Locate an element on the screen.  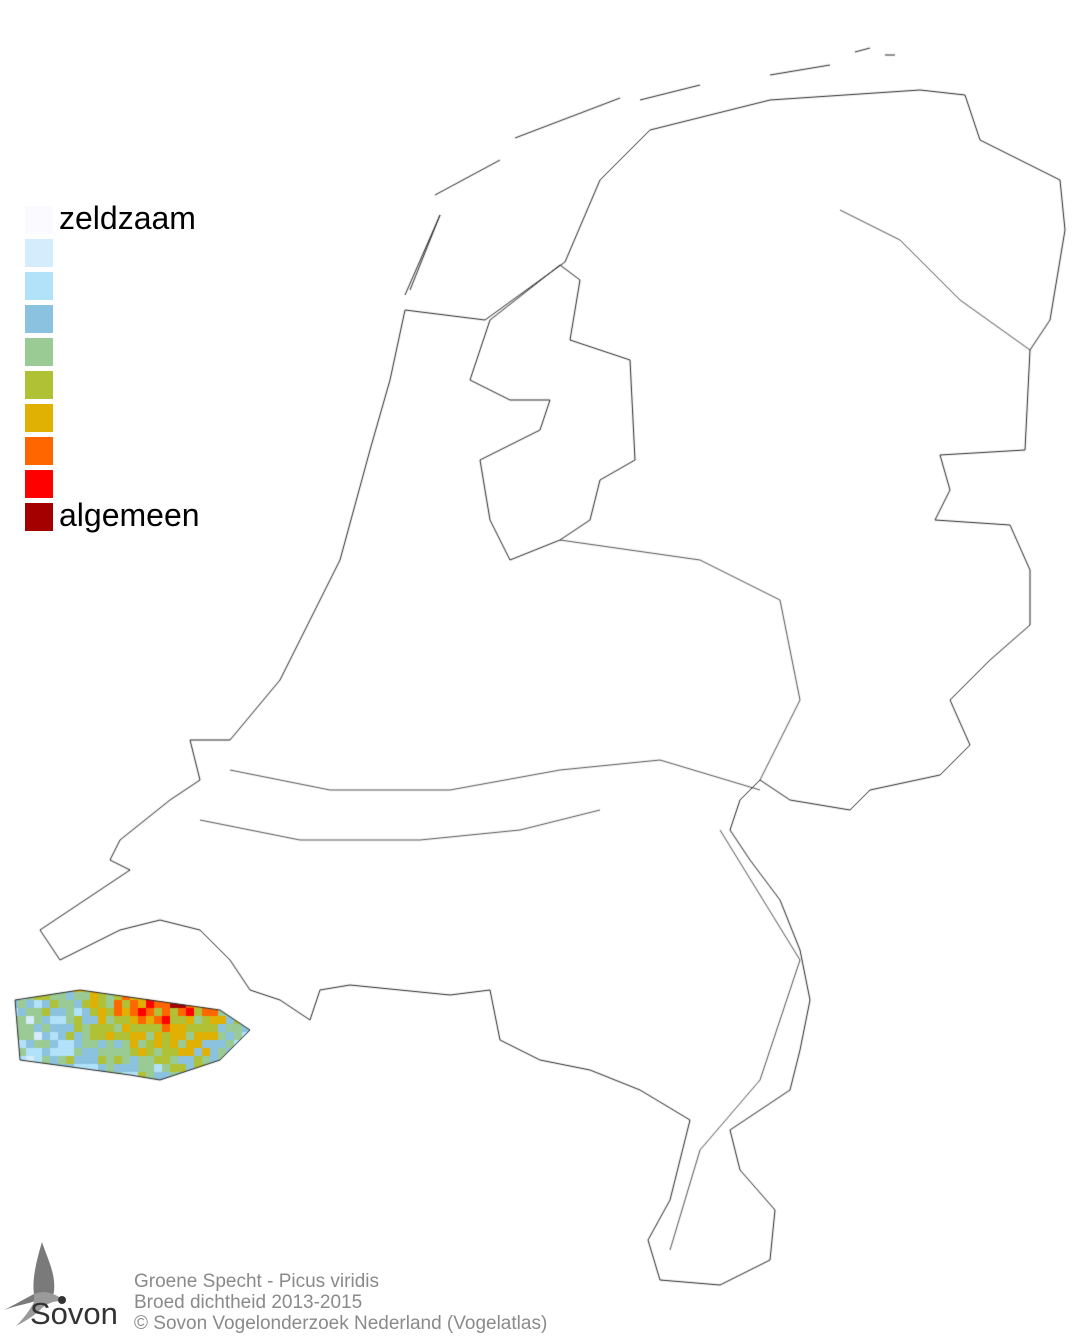
sovon-logo-text: Sovon is located at coordinates (74, 1313).